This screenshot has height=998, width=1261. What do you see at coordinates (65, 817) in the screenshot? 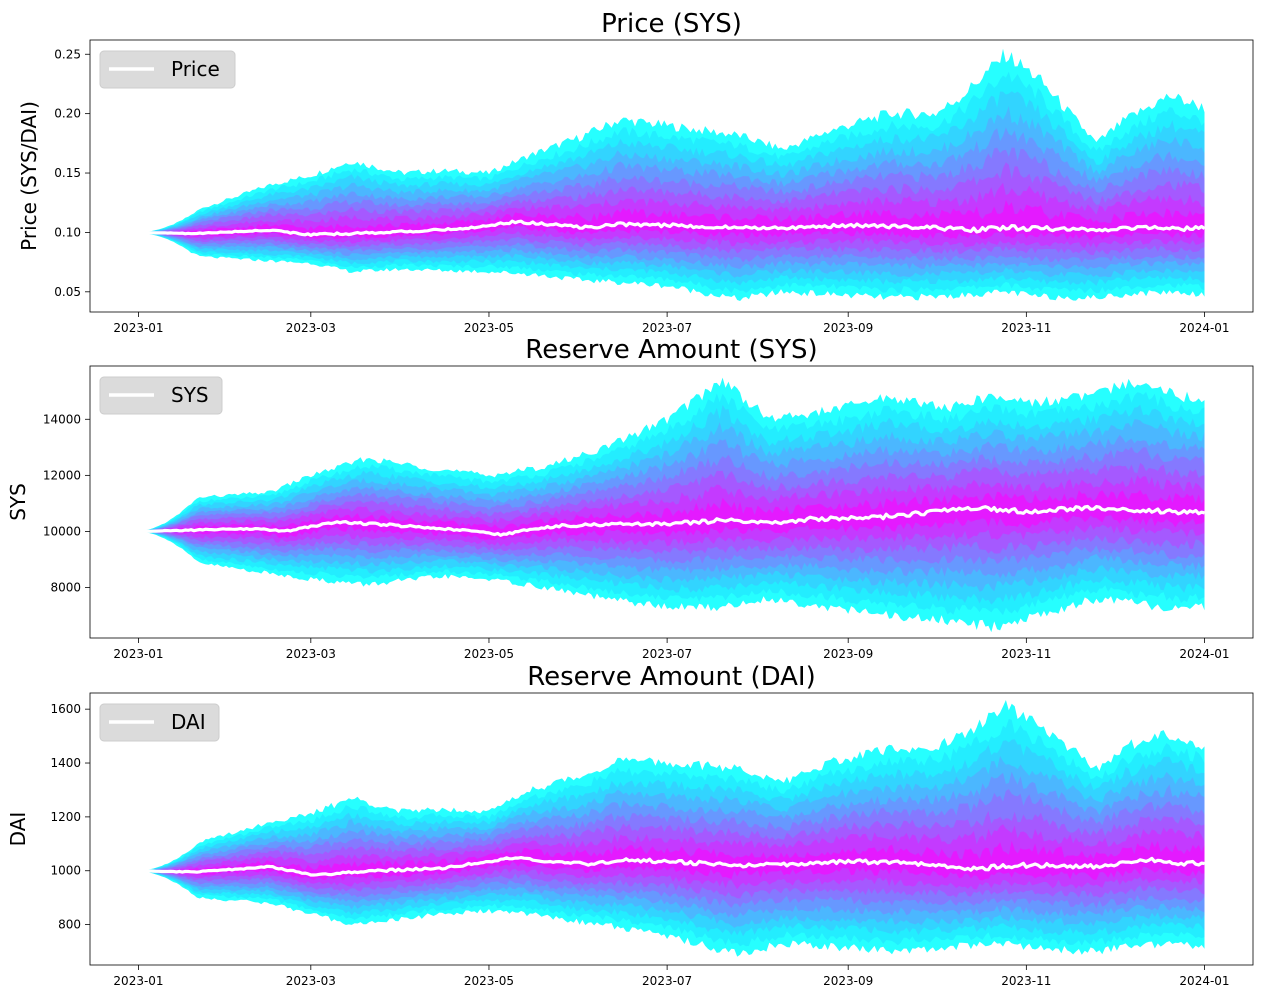
I see `y-tick-label: 1200` at bounding box center [65, 817].